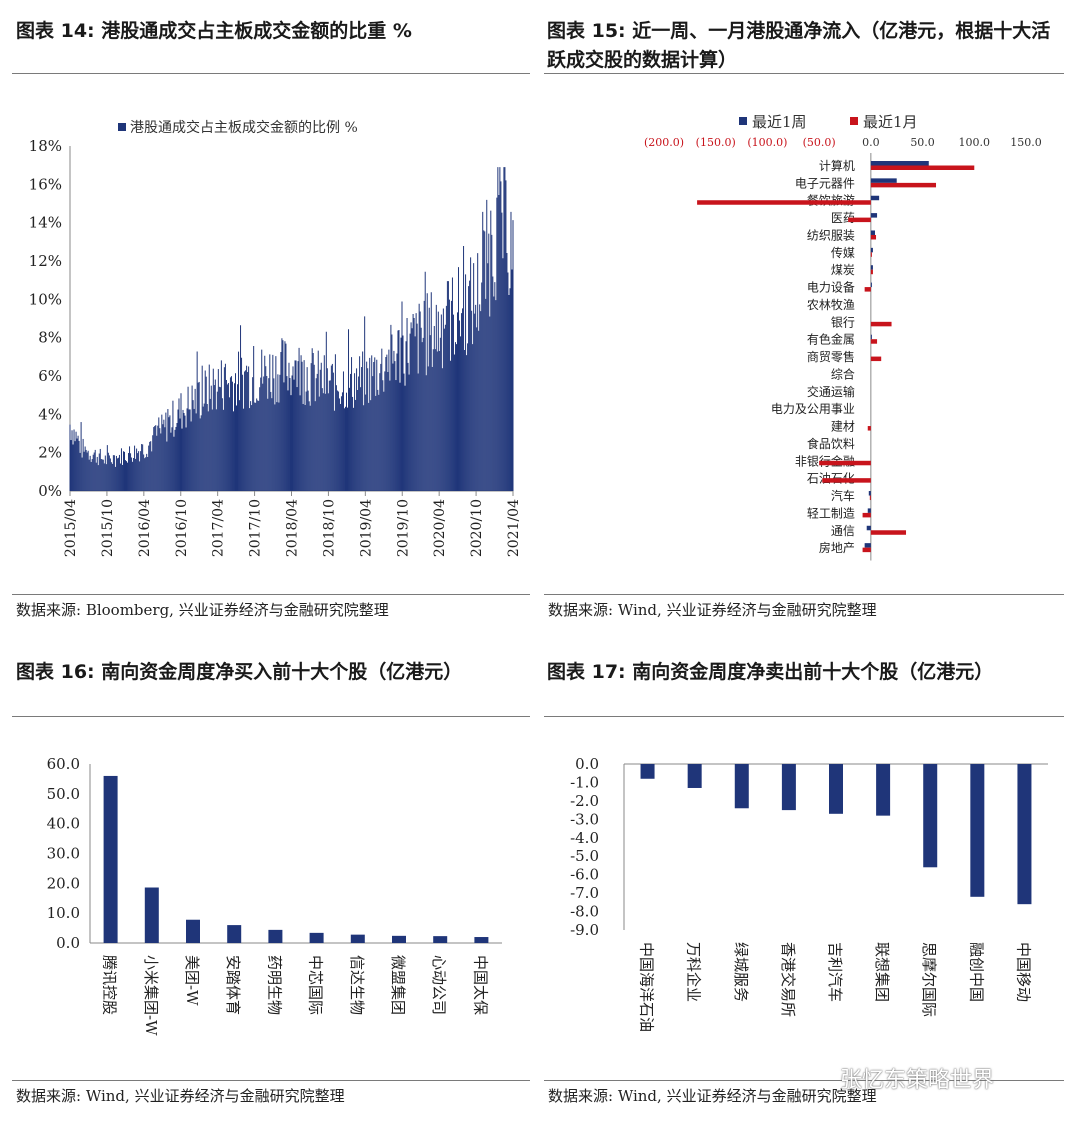 Image resolution: width=1076 pixels, height=1124 pixels. Describe the element at coordinates (110, 985) in the screenshot. I see `x-category-label: 腾讯控股` at that location.